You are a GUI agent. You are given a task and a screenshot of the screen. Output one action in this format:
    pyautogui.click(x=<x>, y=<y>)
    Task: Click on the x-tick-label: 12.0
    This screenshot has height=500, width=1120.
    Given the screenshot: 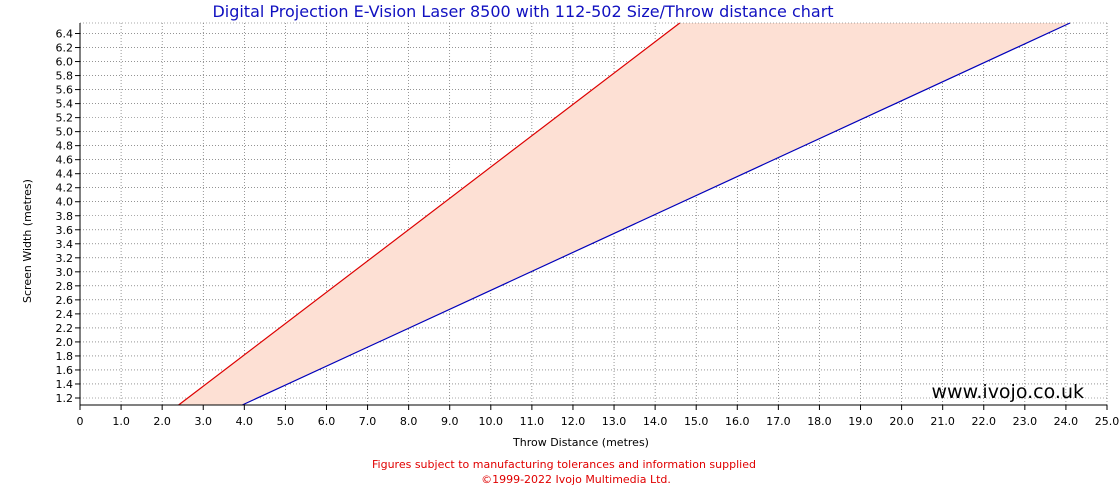 What is the action you would take?
    pyautogui.click(x=573, y=421)
    